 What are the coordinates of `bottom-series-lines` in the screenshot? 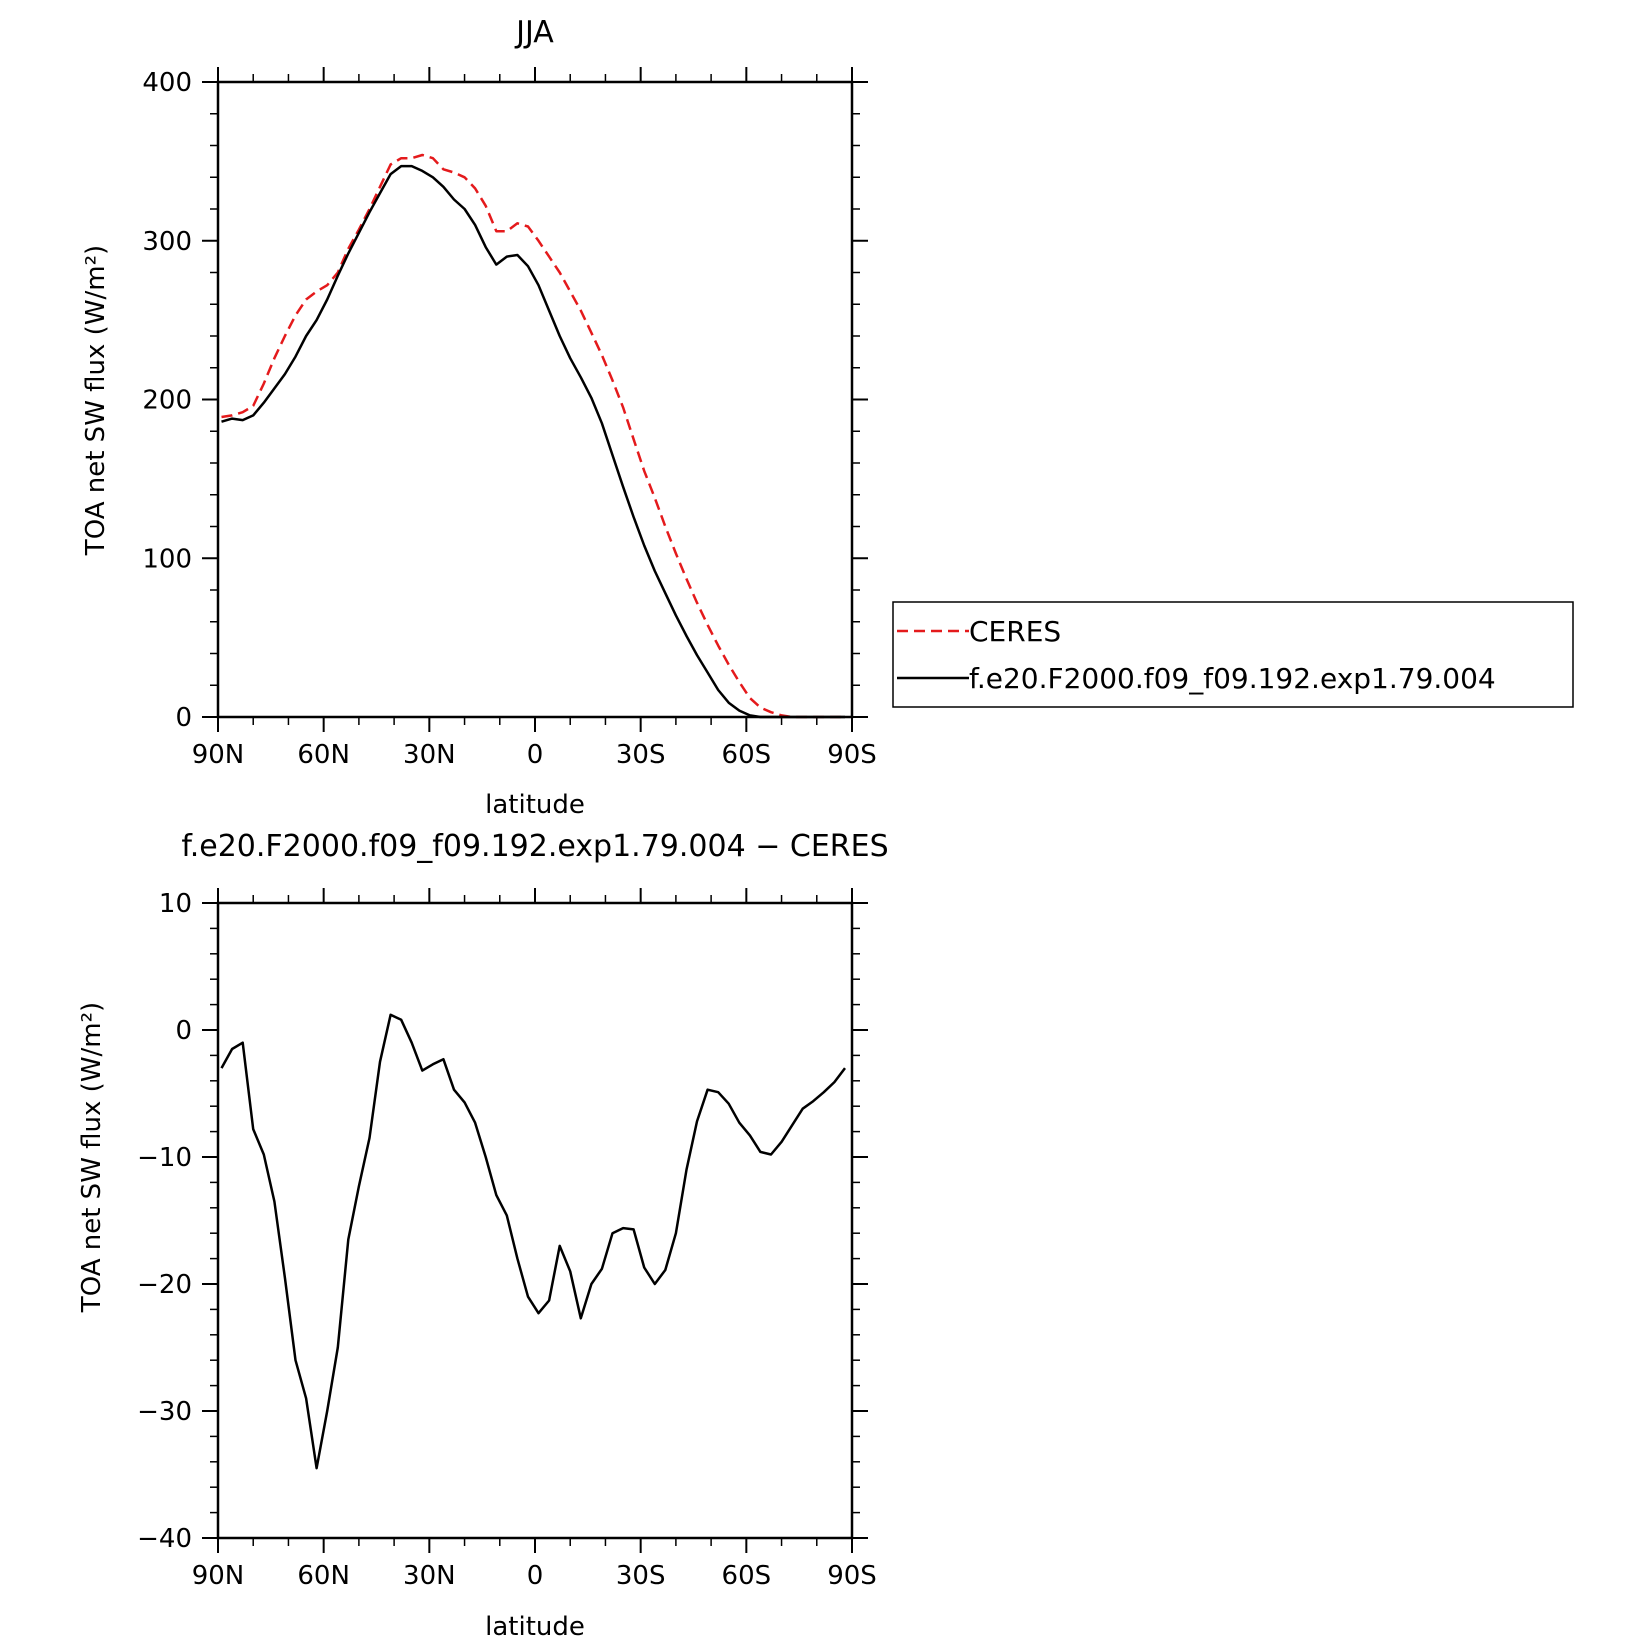 It's located at (533, 1241).